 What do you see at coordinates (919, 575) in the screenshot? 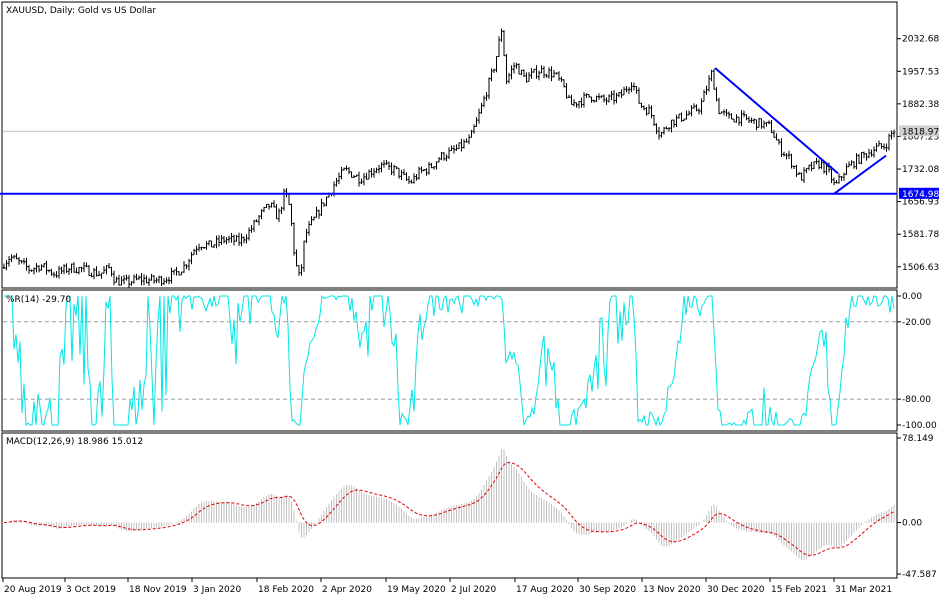
I see `macd-tick-label: -47.587` at bounding box center [919, 575].